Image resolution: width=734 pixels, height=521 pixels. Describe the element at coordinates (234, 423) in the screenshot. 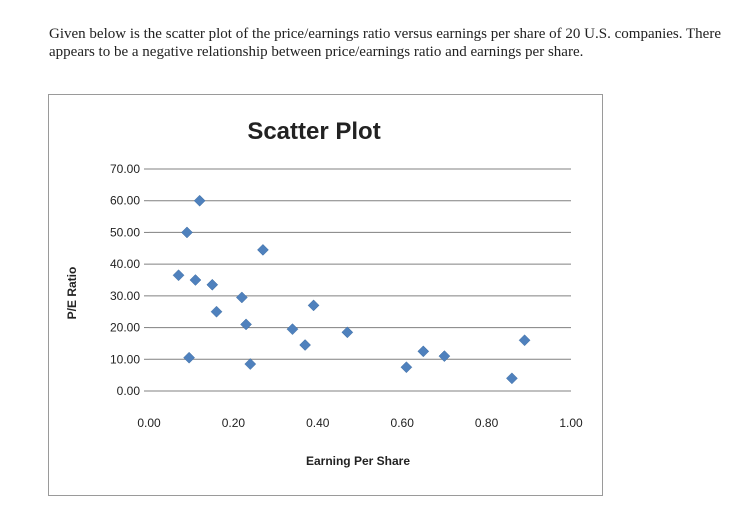

I see `x-tick-label: 0.20` at that location.